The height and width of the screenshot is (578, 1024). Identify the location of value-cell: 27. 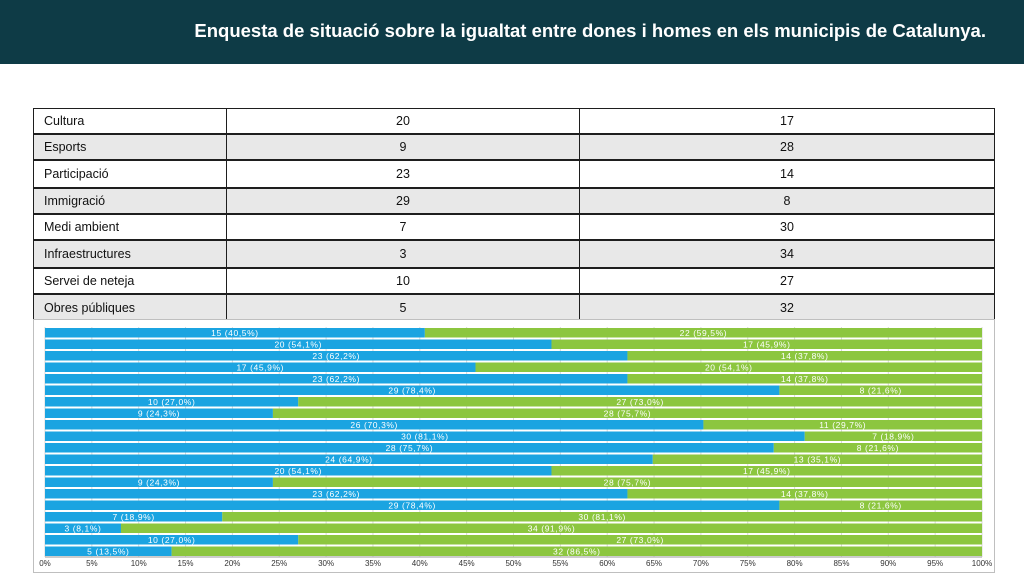
(787, 281).